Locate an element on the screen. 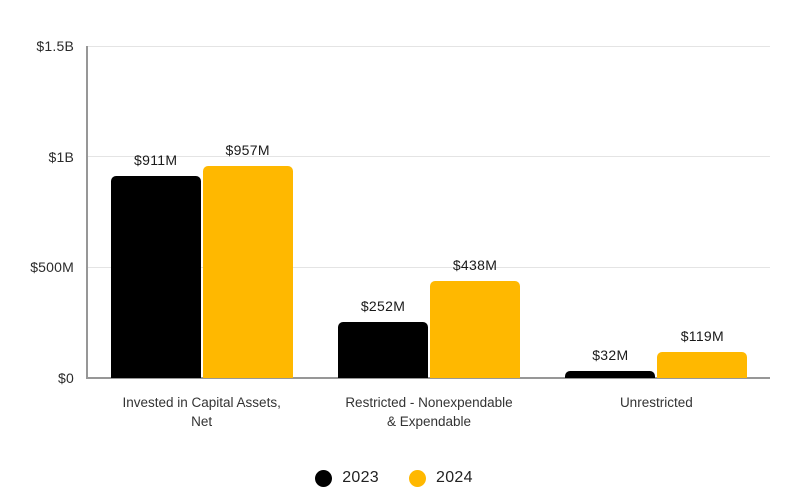  x-axis-category-label: Unrestricted is located at coordinates (656, 402).